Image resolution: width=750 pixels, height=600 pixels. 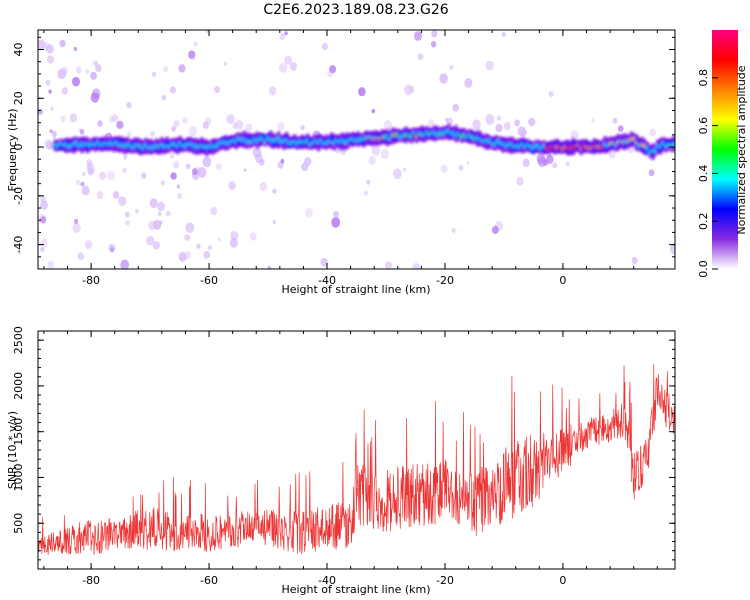 I want to click on spectrogram-ridge, so click(x=363, y=142).